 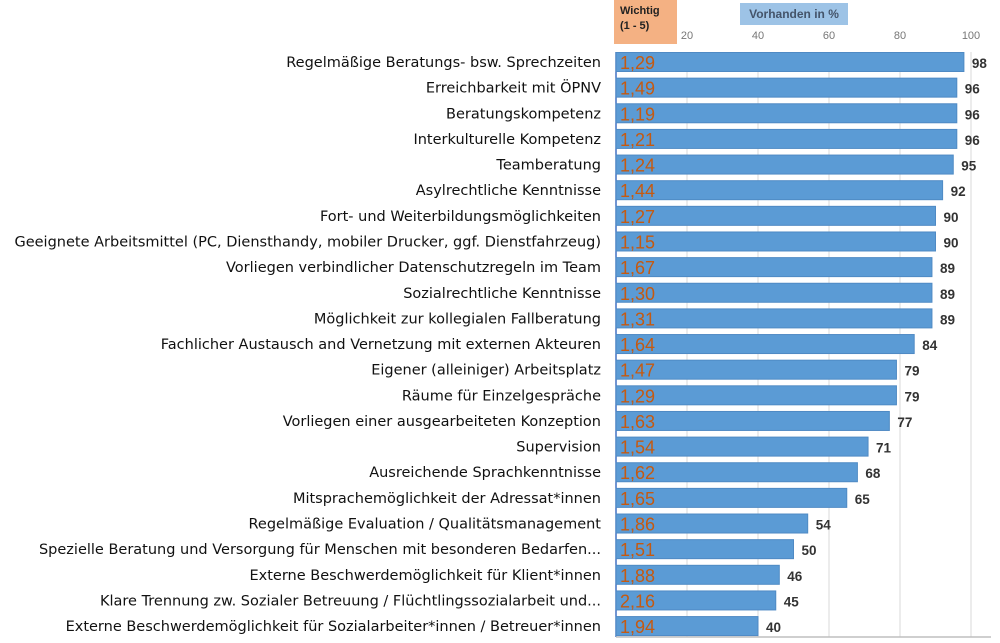 What do you see at coordinates (637, 371) in the screenshot?
I see `importance-label: 1,47` at bounding box center [637, 371].